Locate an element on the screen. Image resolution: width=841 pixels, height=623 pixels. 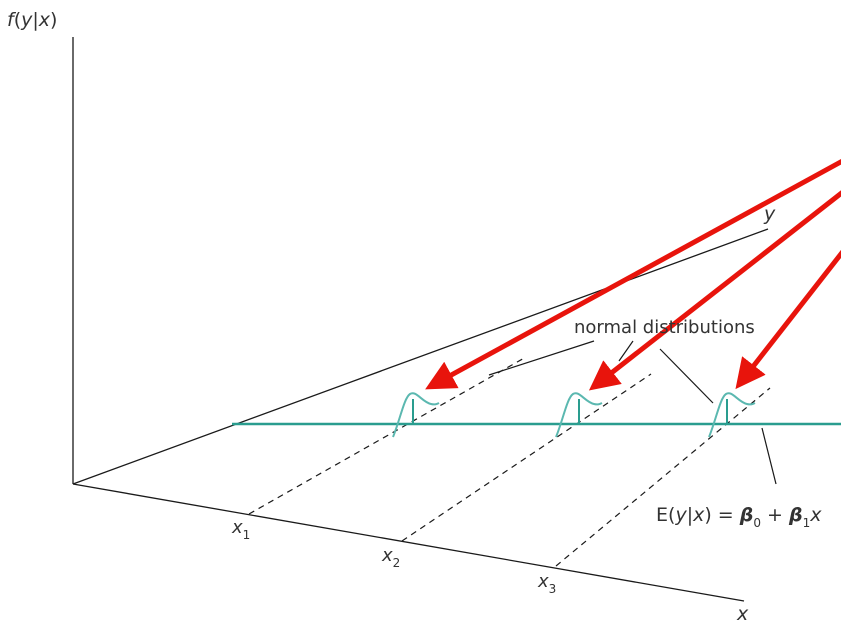
tick-label-x1: x1 is located at coordinates (240, 529).